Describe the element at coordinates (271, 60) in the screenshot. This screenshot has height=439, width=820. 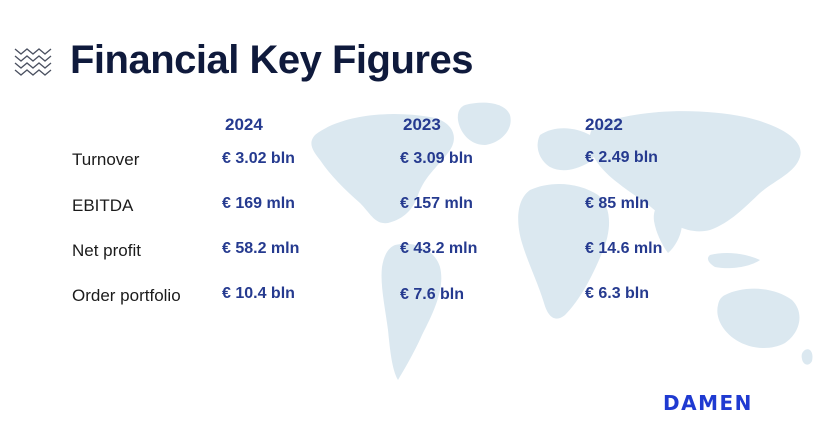
I see `page-title: Financial Key Figures` at that location.